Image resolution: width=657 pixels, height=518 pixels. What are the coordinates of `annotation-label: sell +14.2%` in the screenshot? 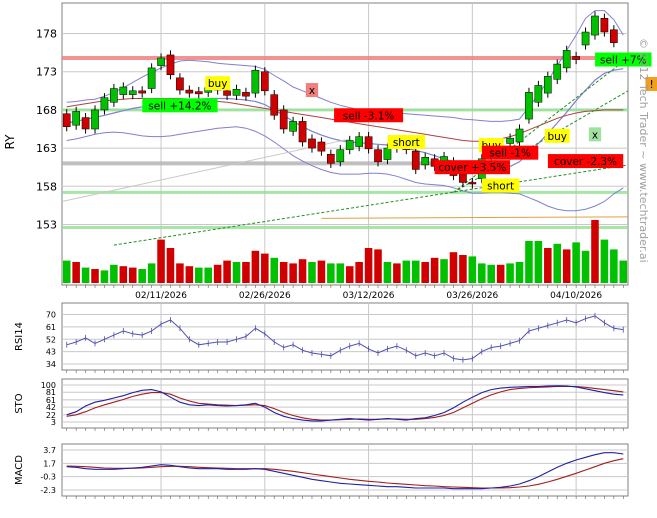 It's located at (179, 106).